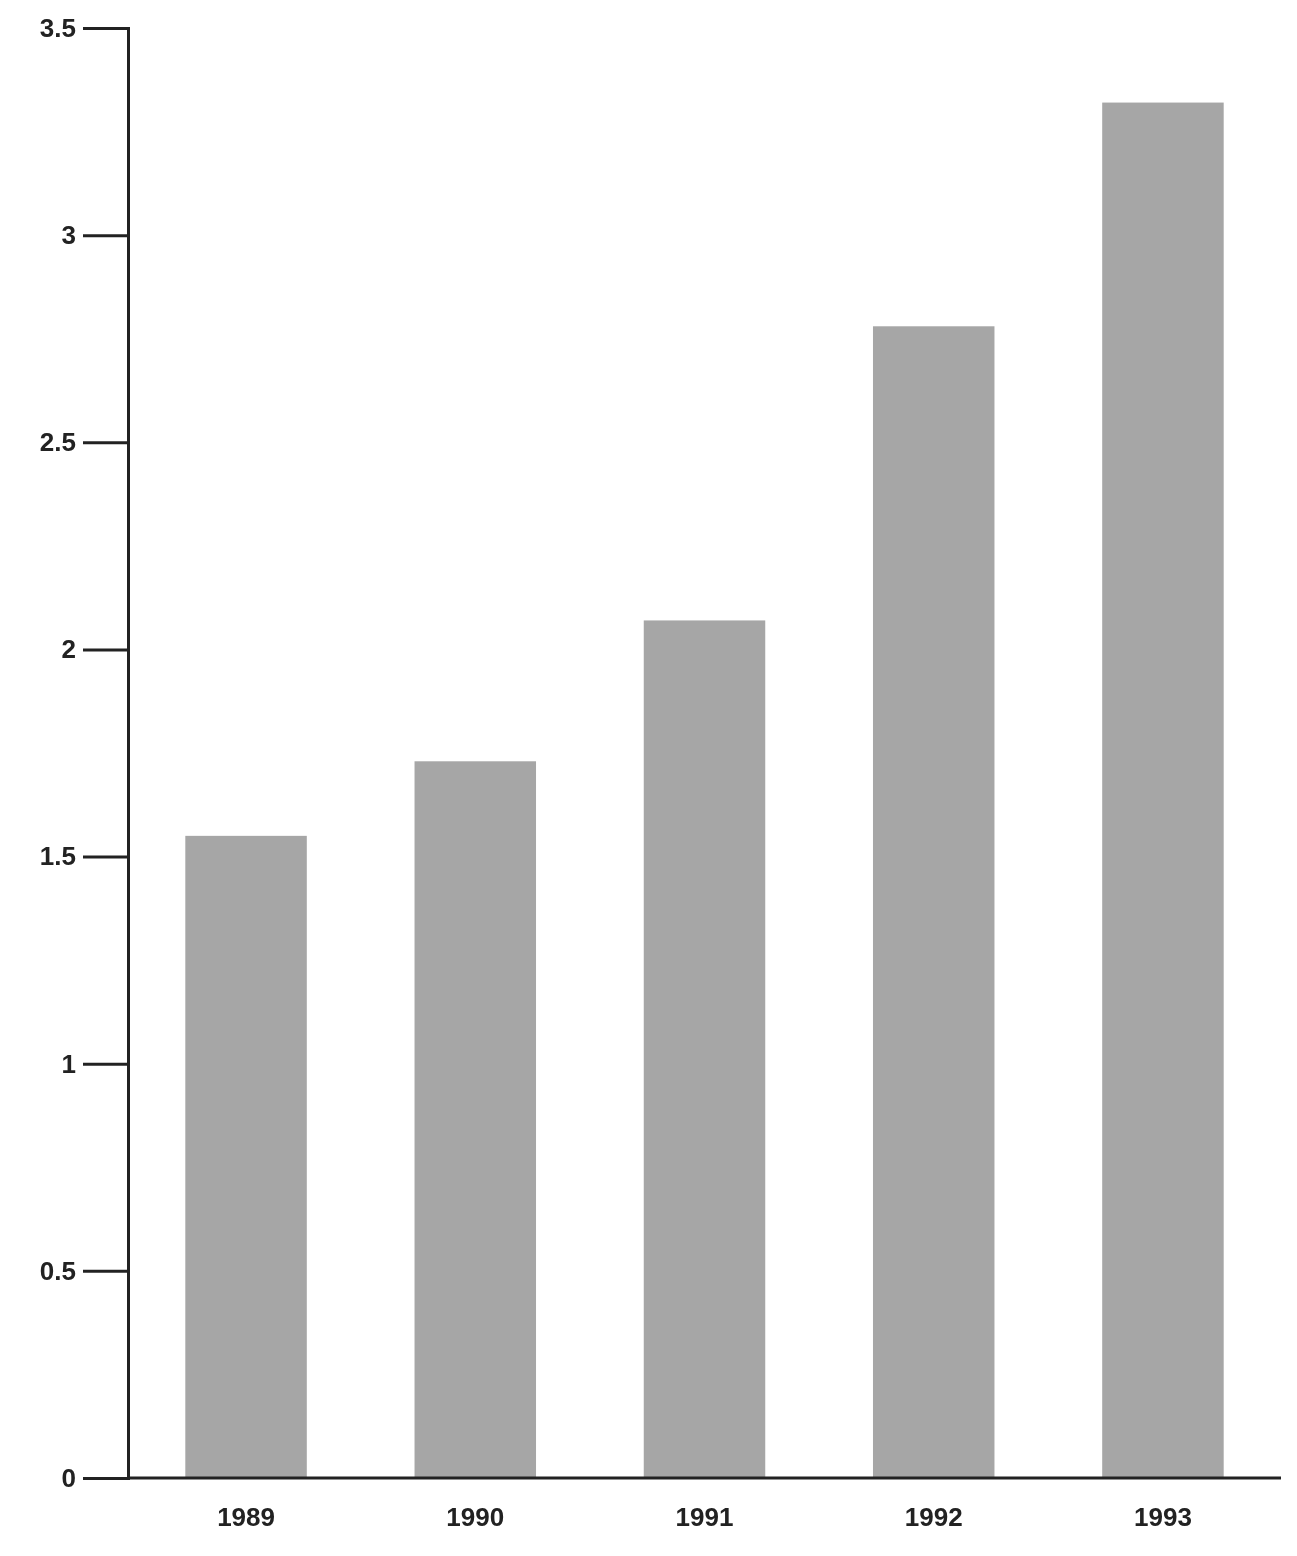 The width and height of the screenshot is (1297, 1556). I want to click on y-tick-label: 0, so click(68, 1477).